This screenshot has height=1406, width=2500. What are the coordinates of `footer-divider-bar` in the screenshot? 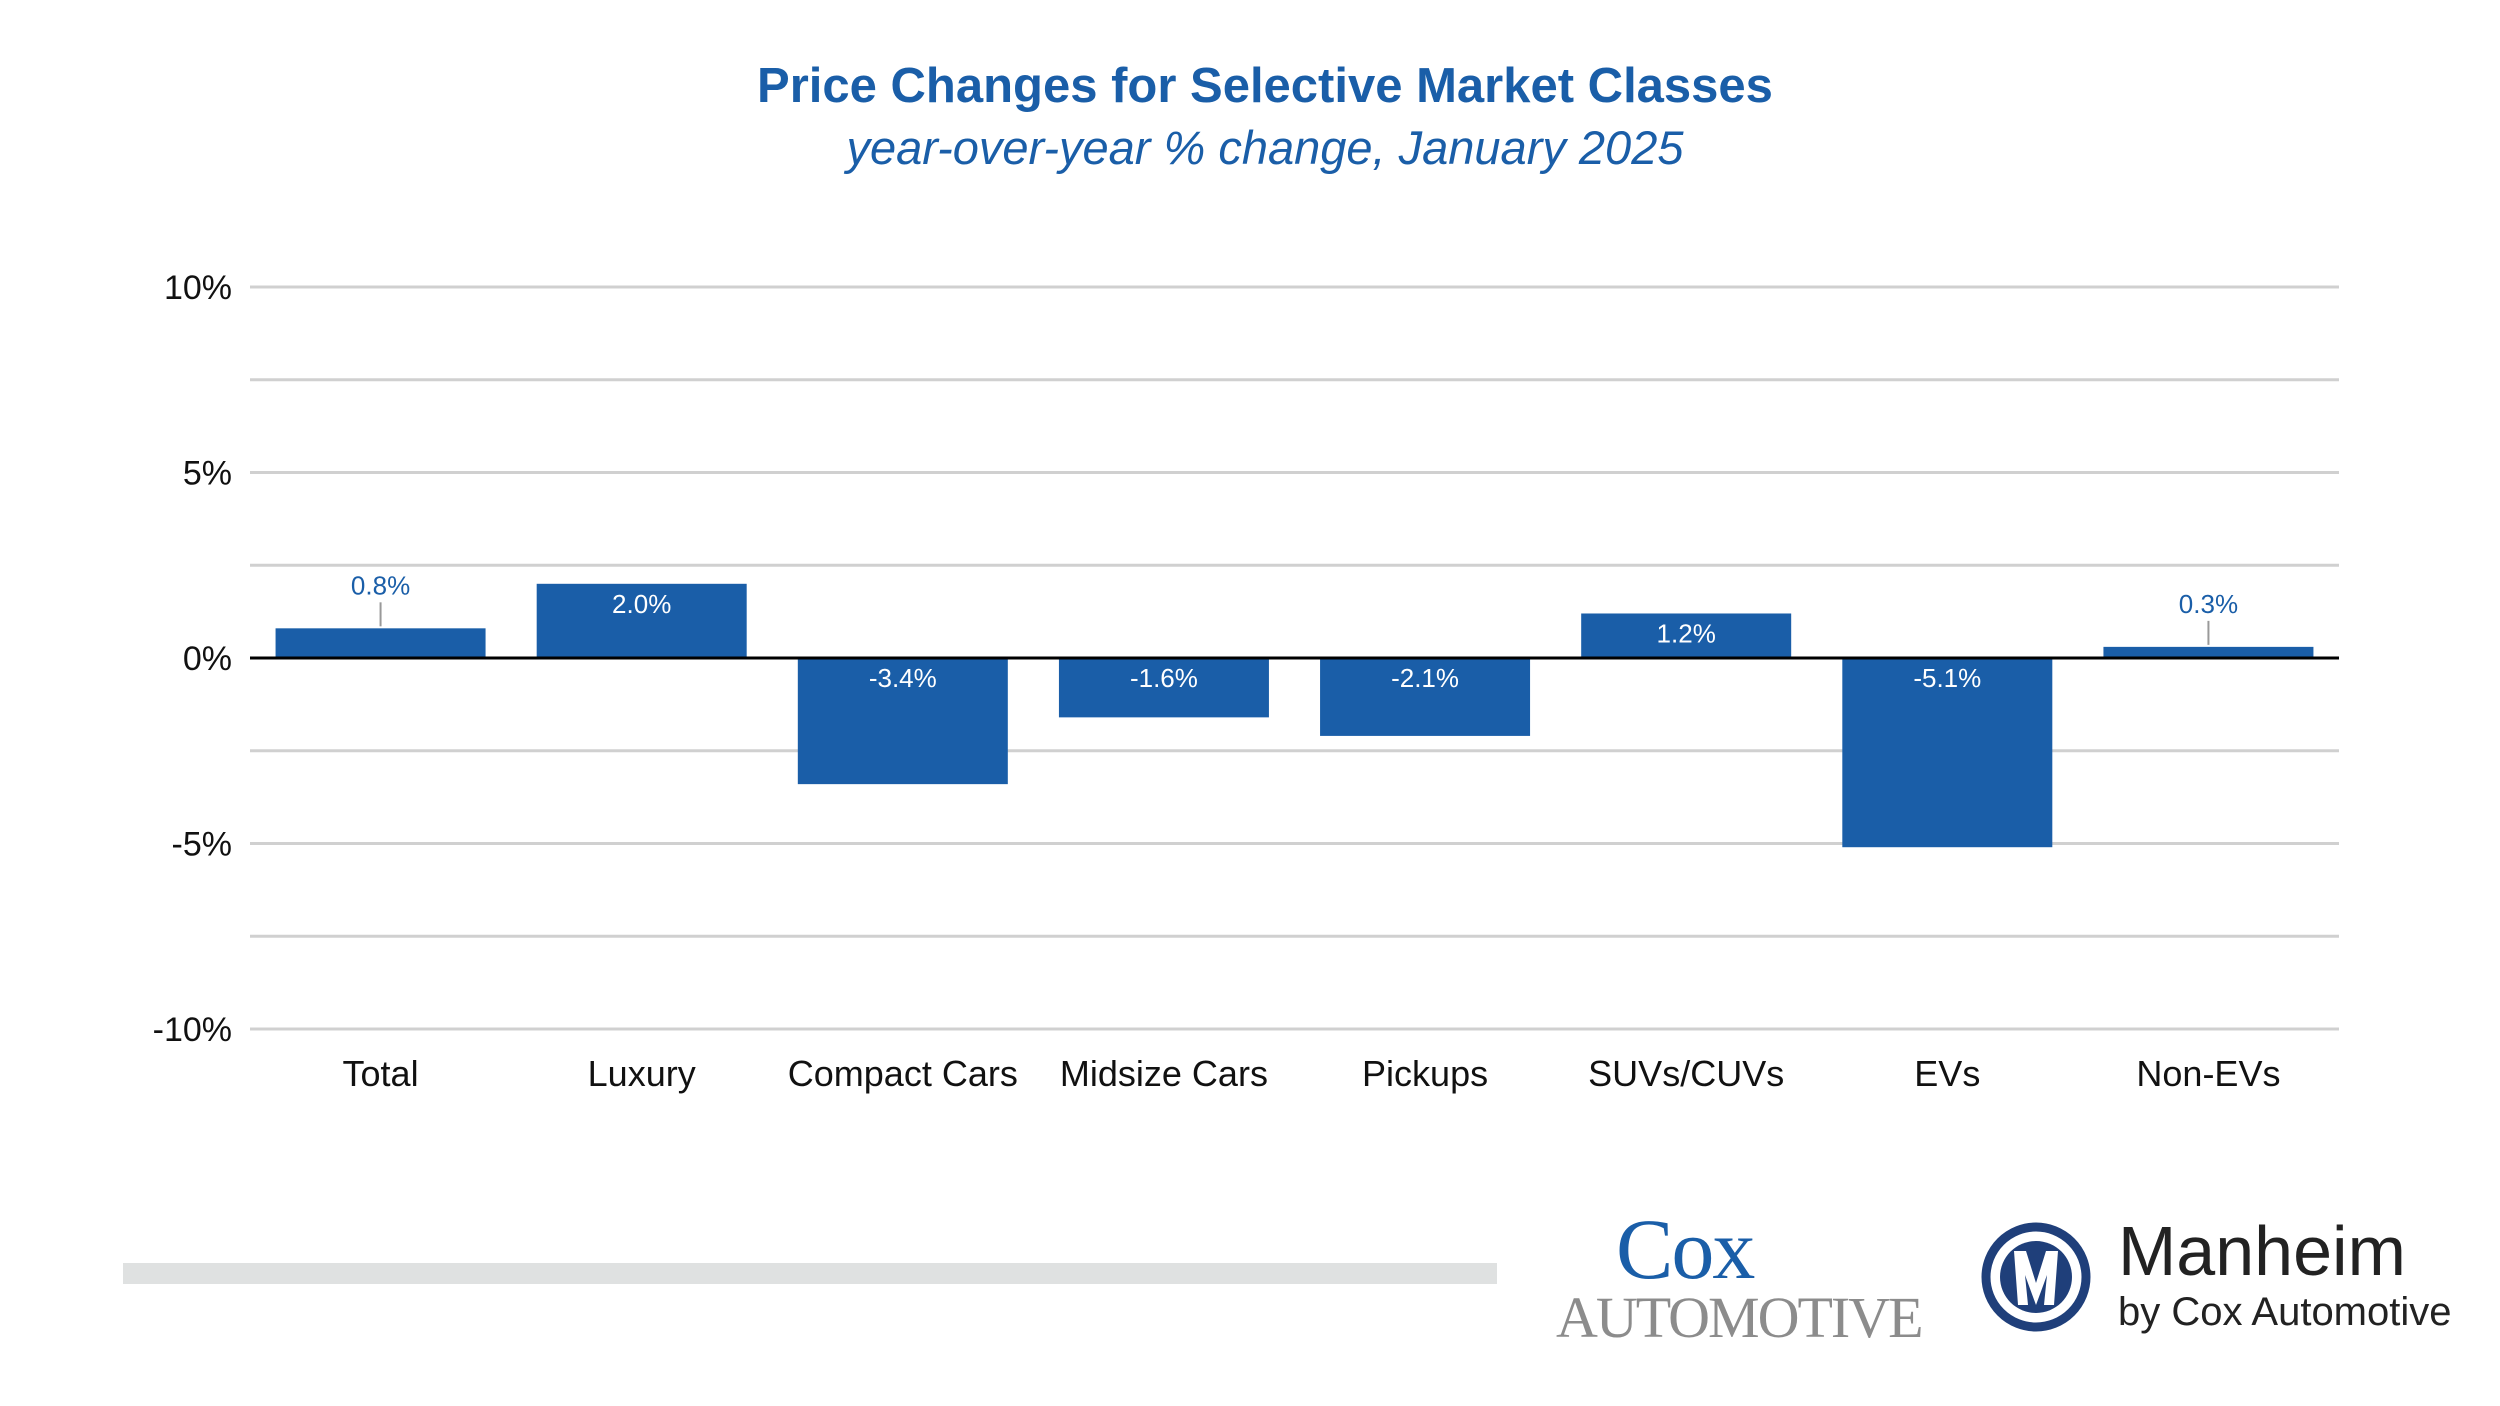 It's located at (810, 1273).